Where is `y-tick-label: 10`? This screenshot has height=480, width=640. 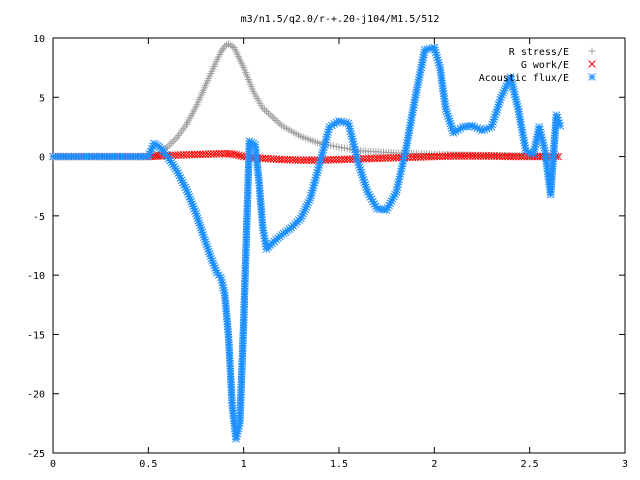 y-tick-label: 10 is located at coordinates (39, 39).